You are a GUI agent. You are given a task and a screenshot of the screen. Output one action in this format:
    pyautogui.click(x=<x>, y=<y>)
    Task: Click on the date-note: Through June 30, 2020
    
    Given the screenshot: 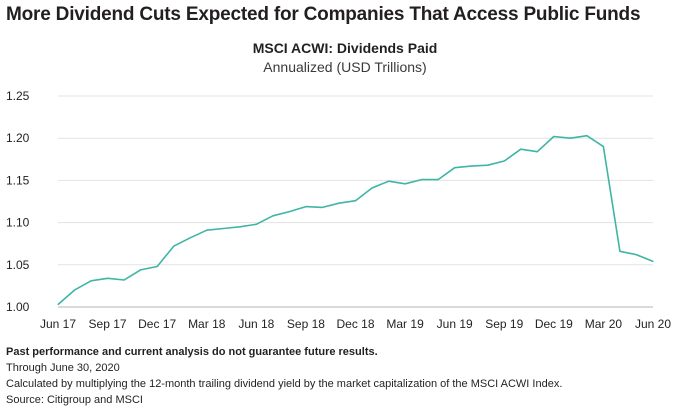 What is the action you would take?
    pyautogui.click(x=63, y=368)
    